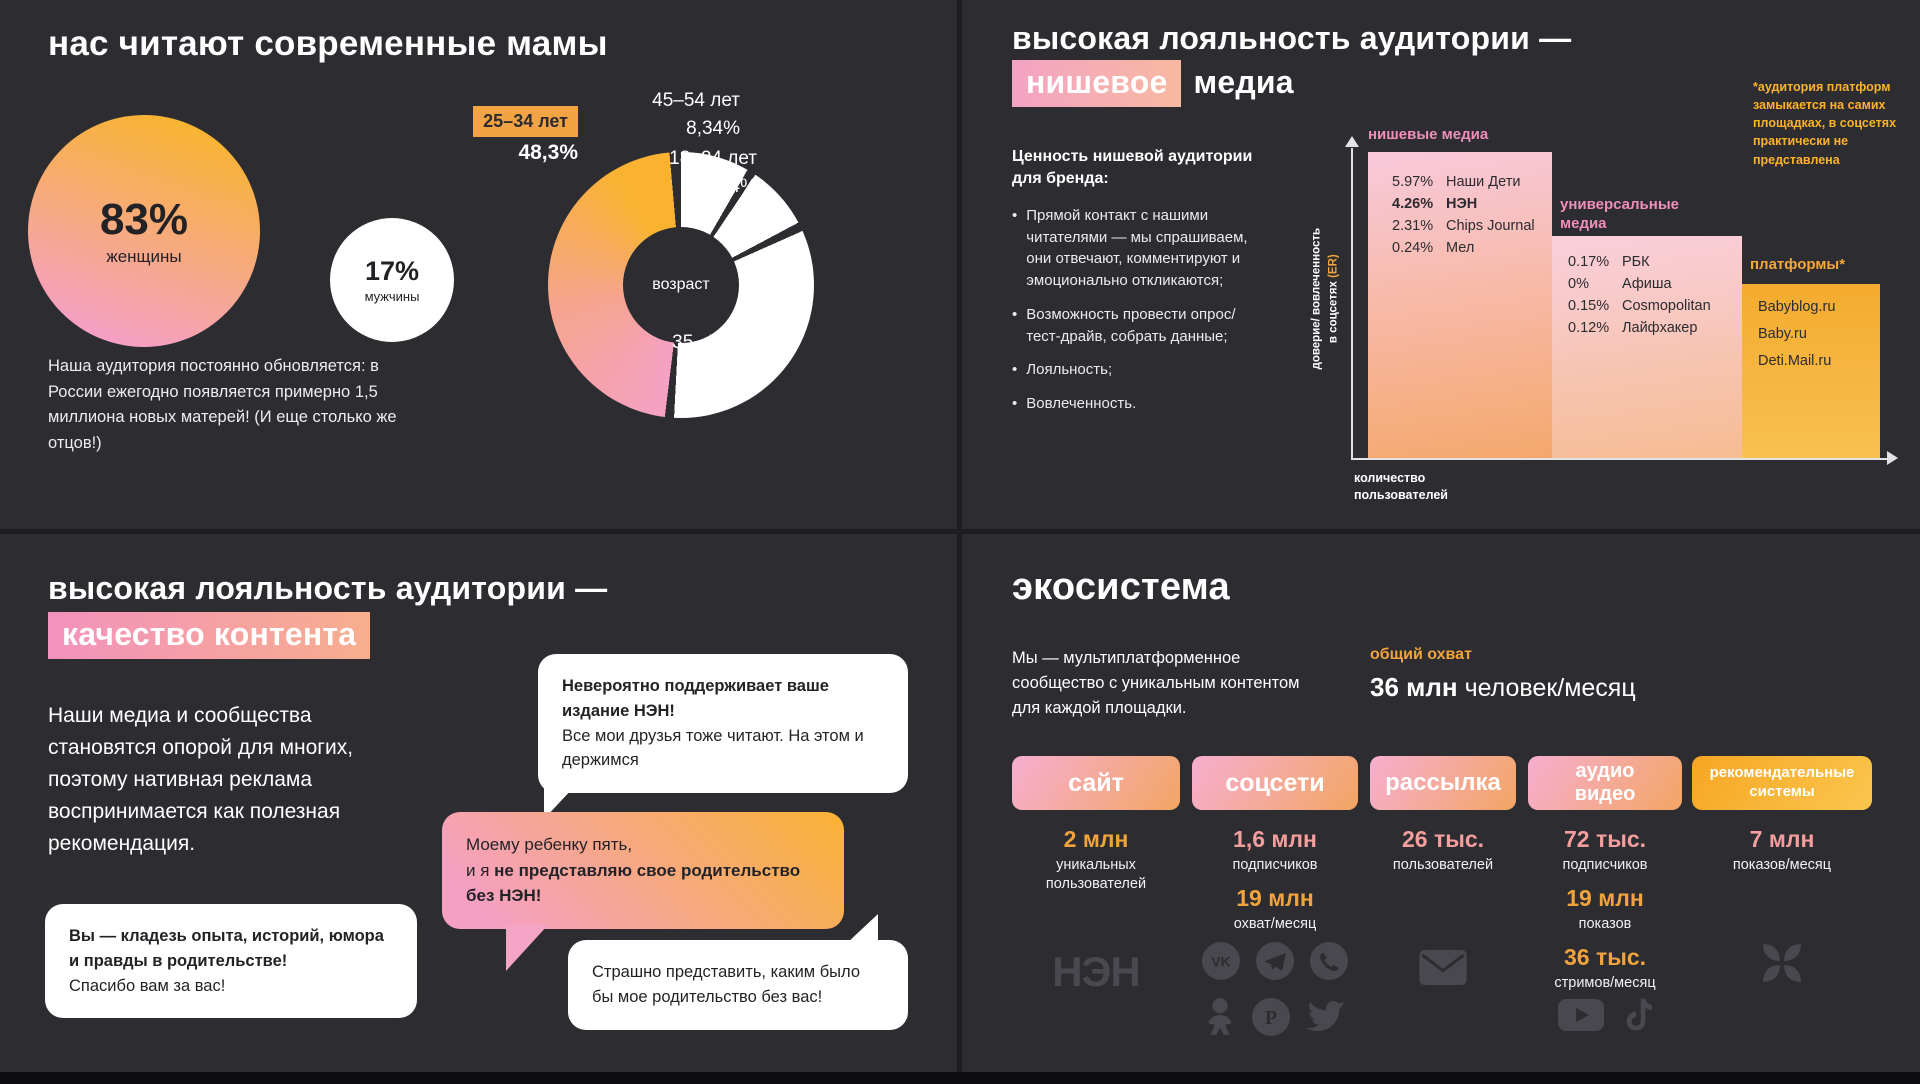 This screenshot has height=1084, width=1920. What do you see at coordinates (1550, 688) in the screenshot?
I see `reach-unit: человек/месяц` at bounding box center [1550, 688].